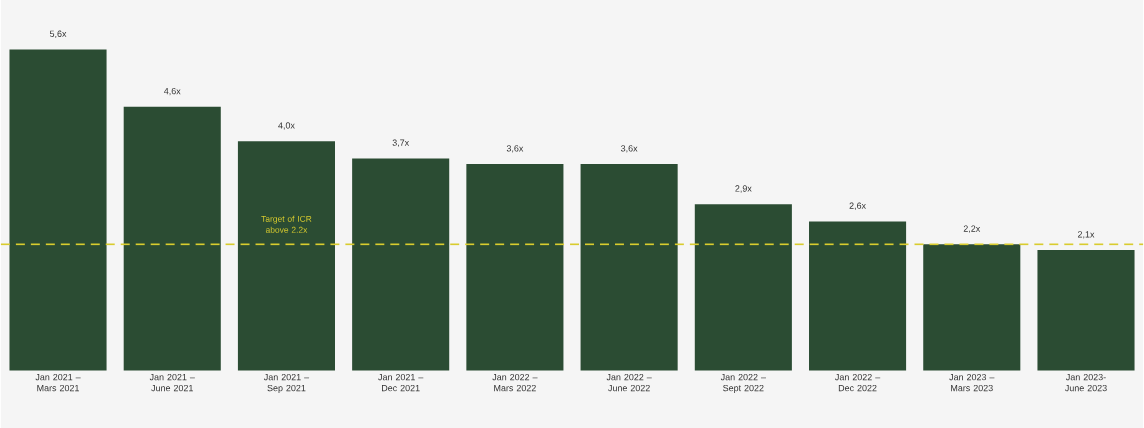 Image resolution: width=1144 pixels, height=428 pixels. I want to click on data-label: 3,7x, so click(401, 143).